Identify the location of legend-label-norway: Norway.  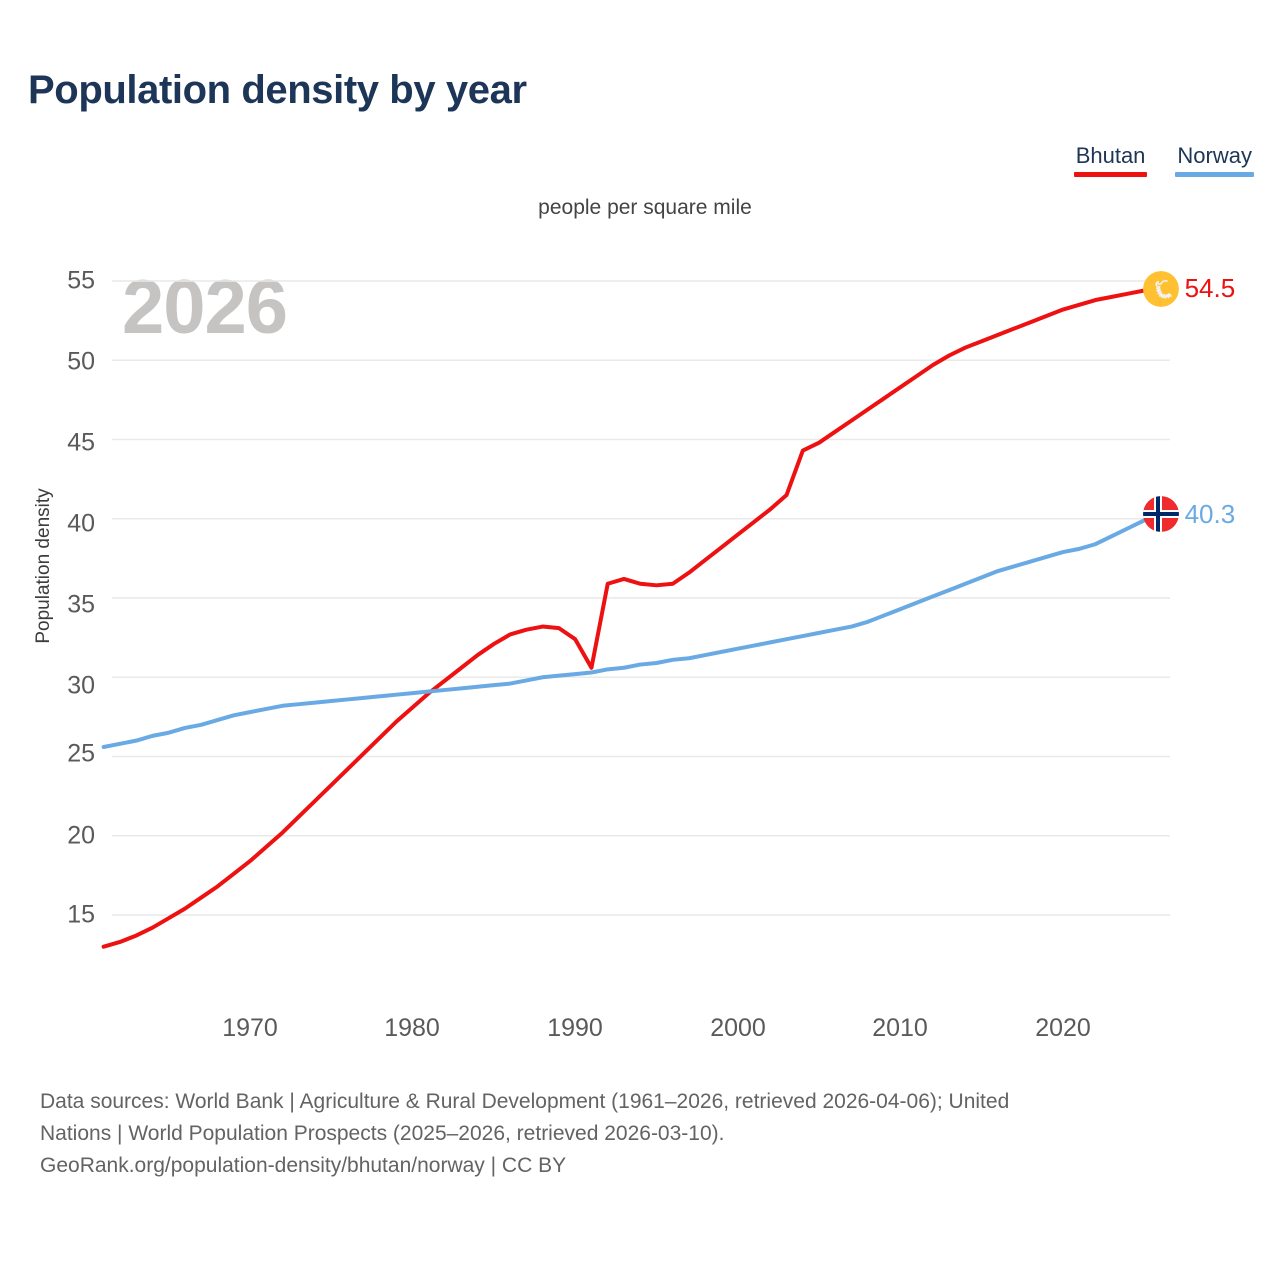
(1214, 155).